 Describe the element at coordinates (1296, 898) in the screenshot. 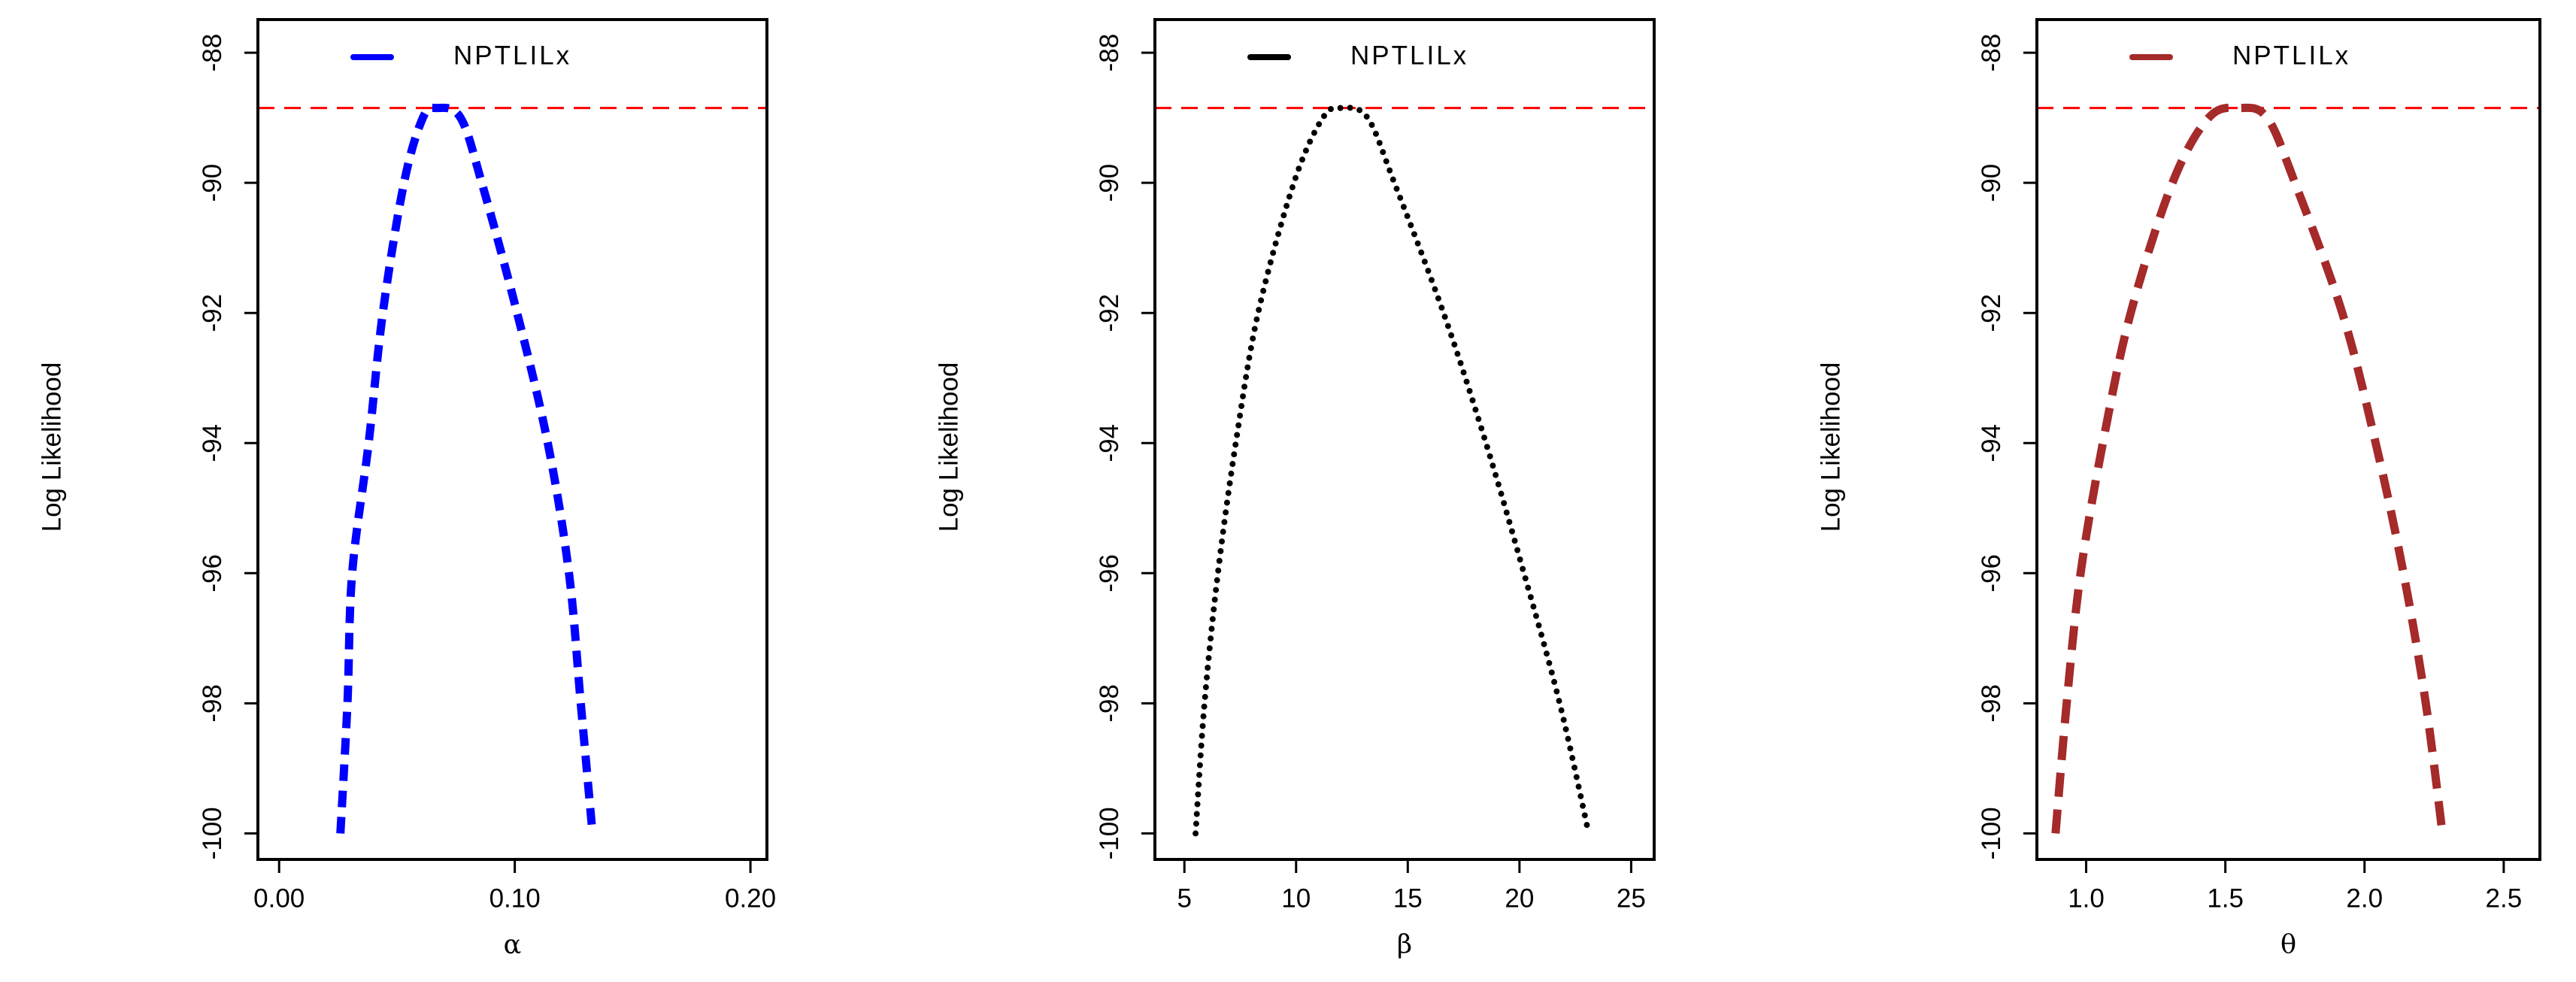

I see `x-tick-label: 10` at that location.